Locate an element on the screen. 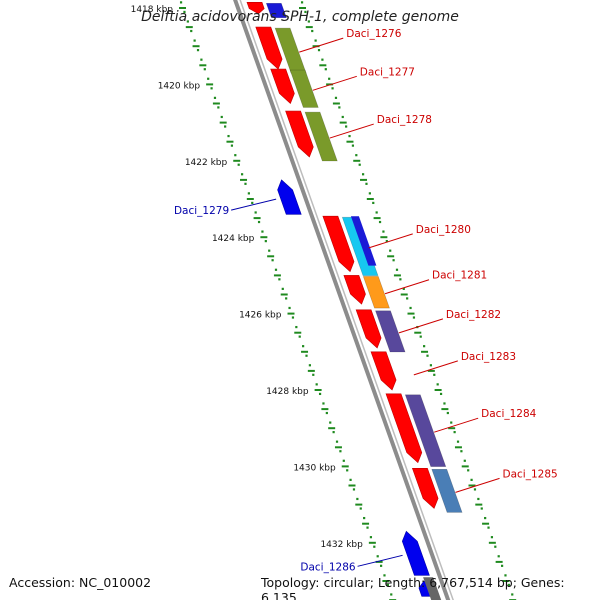  daci-1285-feature is located at coordinates (437, 490).